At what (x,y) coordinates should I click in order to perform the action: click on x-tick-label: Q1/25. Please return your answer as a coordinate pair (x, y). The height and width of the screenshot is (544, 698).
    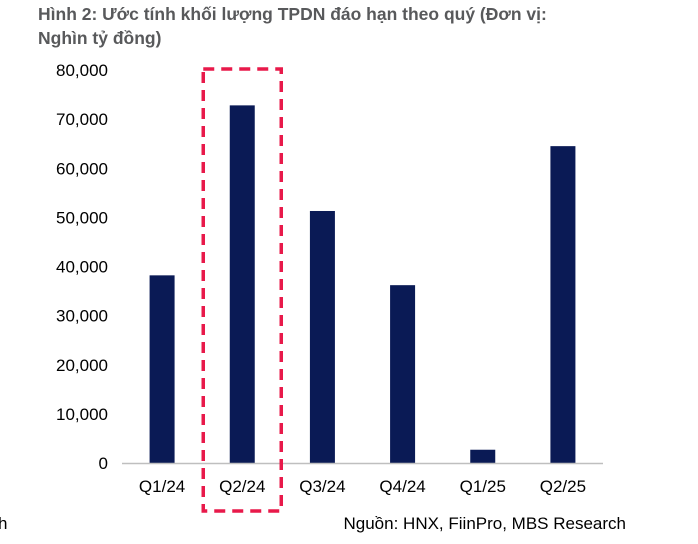
    Looking at the image, I should click on (483, 486).